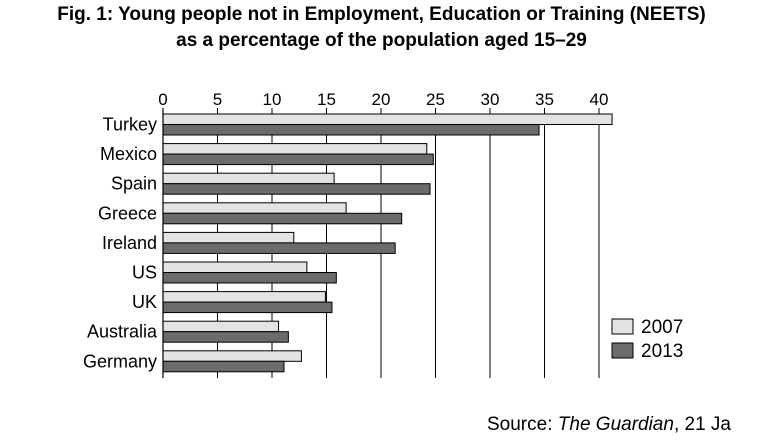  Describe the element at coordinates (232, 356) in the screenshot. I see `bar-germany-2007` at that location.